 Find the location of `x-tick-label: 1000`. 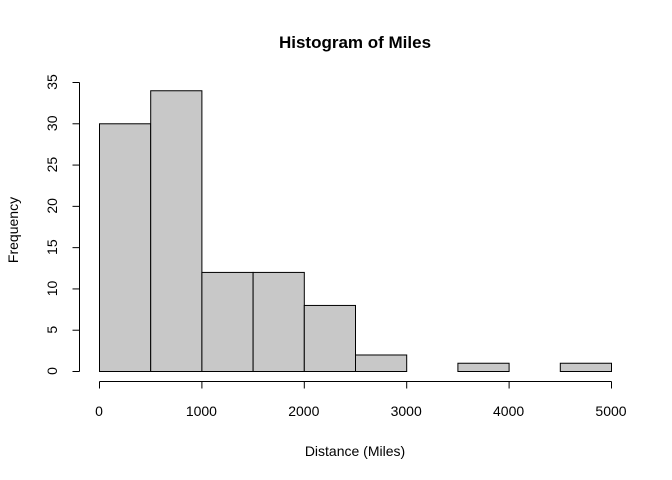

x-tick-label: 1000 is located at coordinates (201, 411).